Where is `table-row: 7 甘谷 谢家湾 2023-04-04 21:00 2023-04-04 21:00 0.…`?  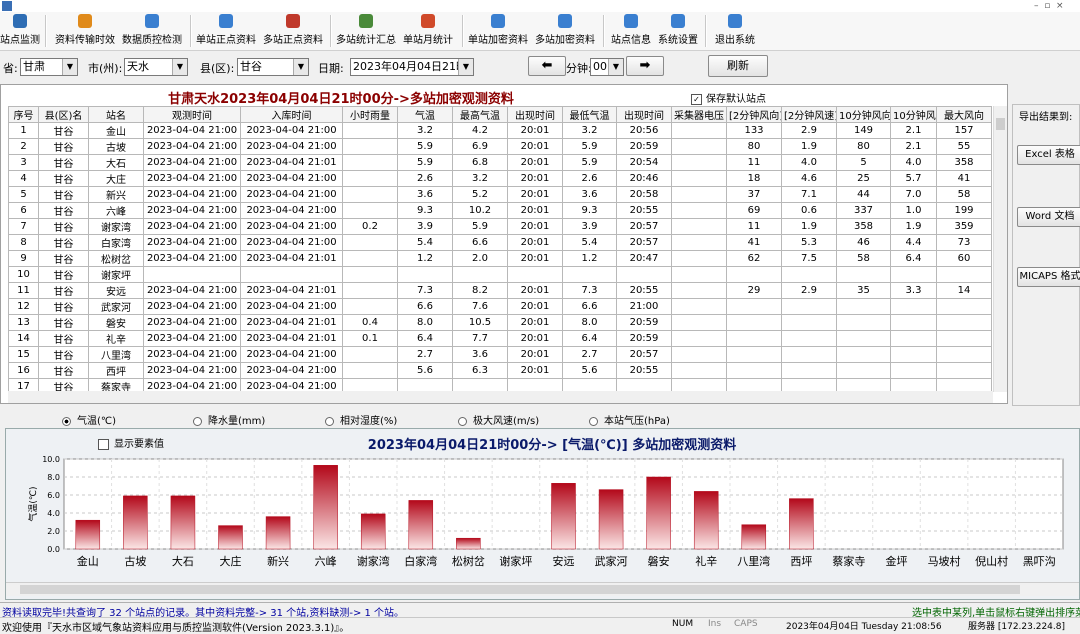
table-row: 7 甘谷 谢家湾 2023-04-04 21:00 2023-04-04 21:00 0.… is located at coordinates (500, 226).